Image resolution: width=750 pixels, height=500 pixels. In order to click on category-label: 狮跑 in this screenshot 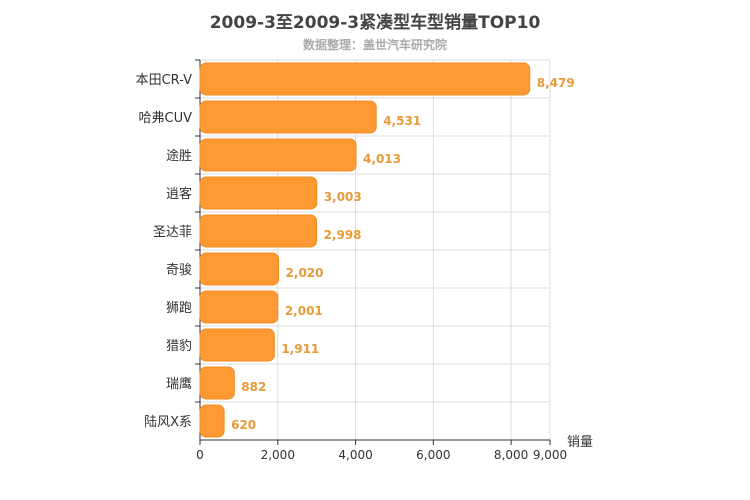, I will do `click(179, 308)`.